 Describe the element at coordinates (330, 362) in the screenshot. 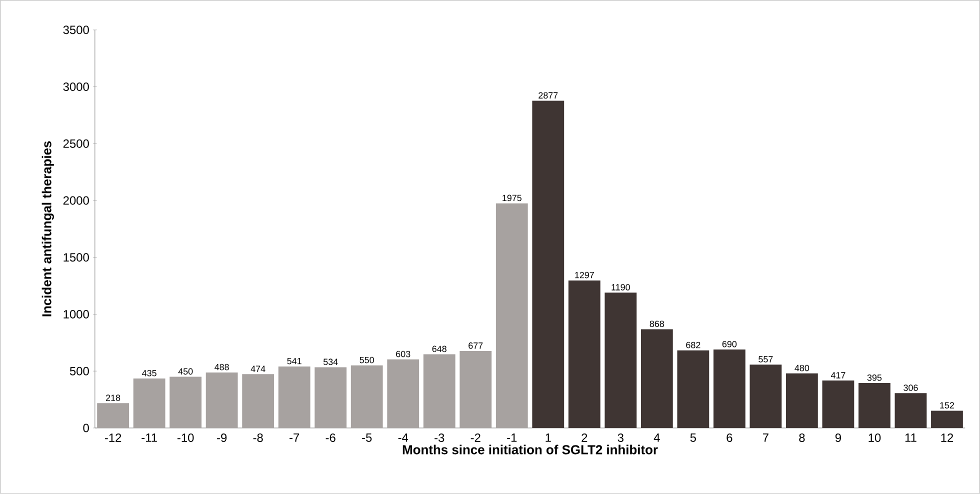

I see `data-label: 534` at that location.